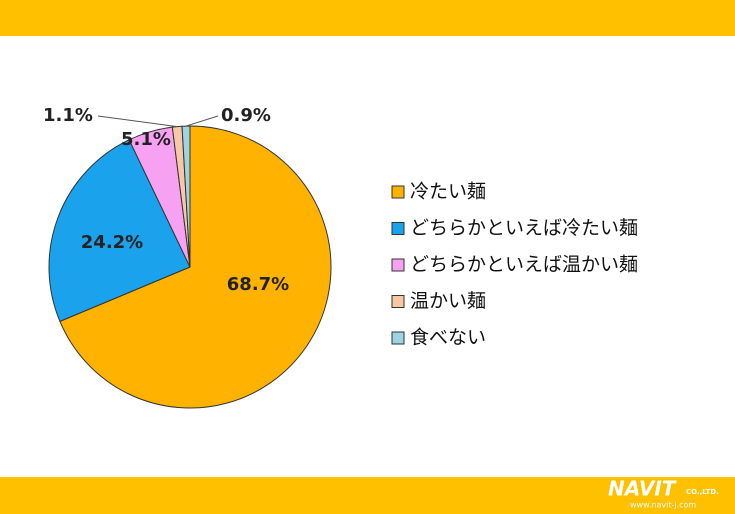 The width and height of the screenshot is (735, 514). What do you see at coordinates (642, 489) in the screenshot?
I see `logo: NAVIT` at bounding box center [642, 489].